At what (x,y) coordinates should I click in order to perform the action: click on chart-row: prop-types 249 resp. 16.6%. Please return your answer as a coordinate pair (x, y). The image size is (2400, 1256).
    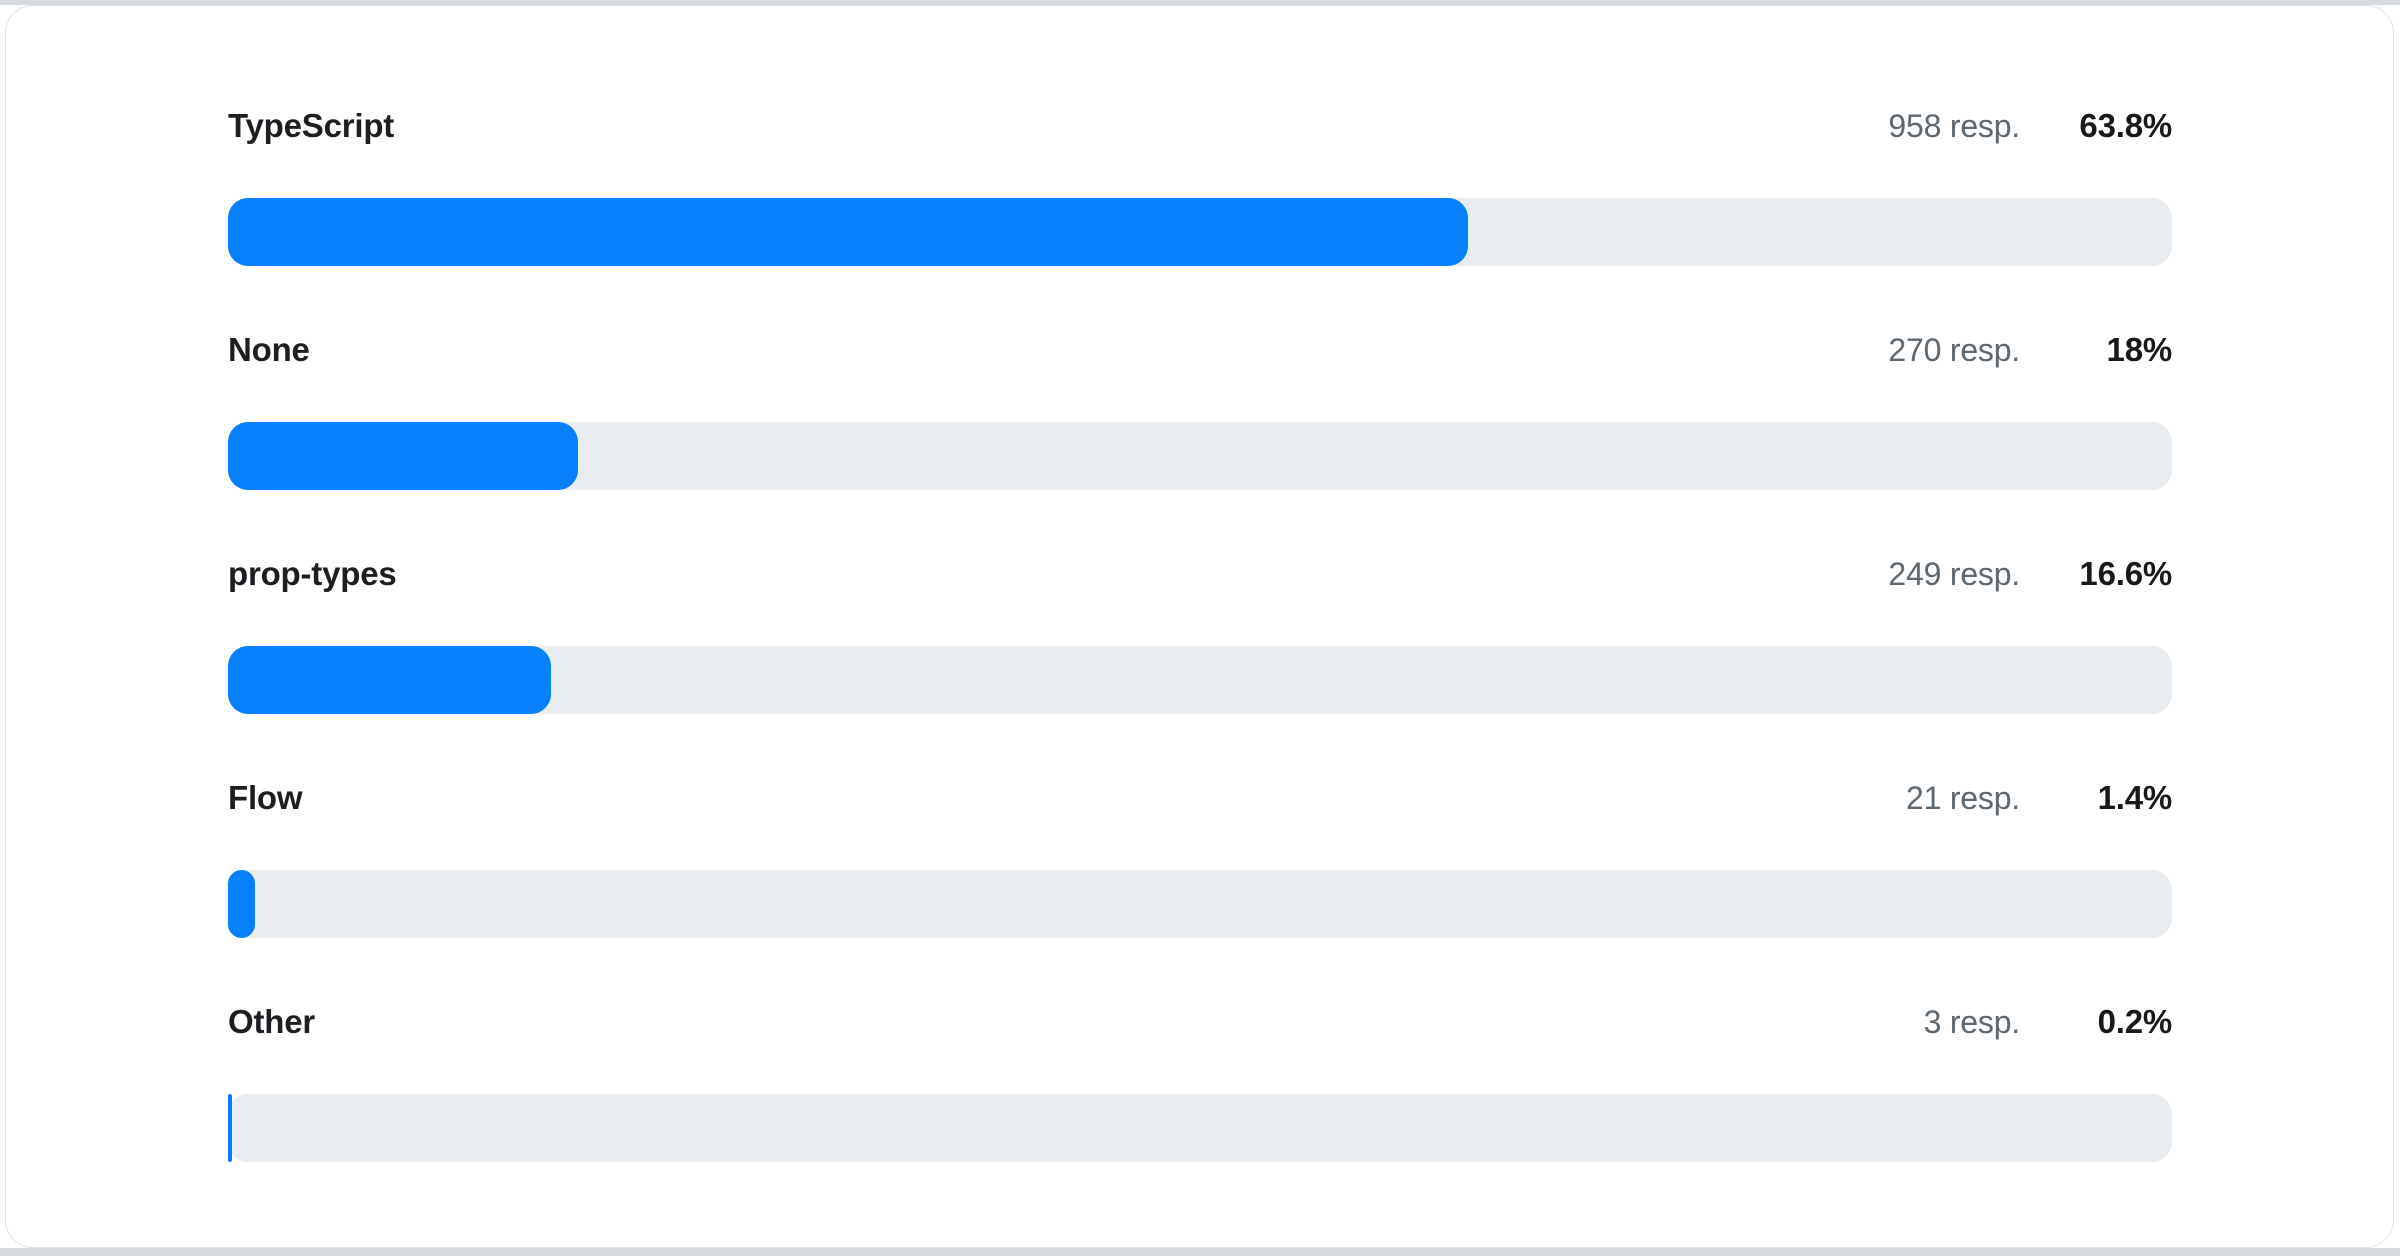
    Looking at the image, I should click on (1200, 634).